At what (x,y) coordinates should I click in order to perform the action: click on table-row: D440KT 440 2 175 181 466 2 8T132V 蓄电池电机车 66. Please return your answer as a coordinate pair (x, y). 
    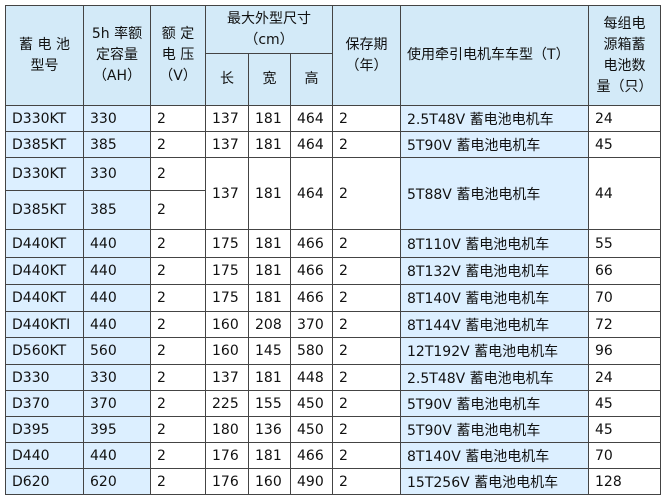
    Looking at the image, I should click on (333, 271).